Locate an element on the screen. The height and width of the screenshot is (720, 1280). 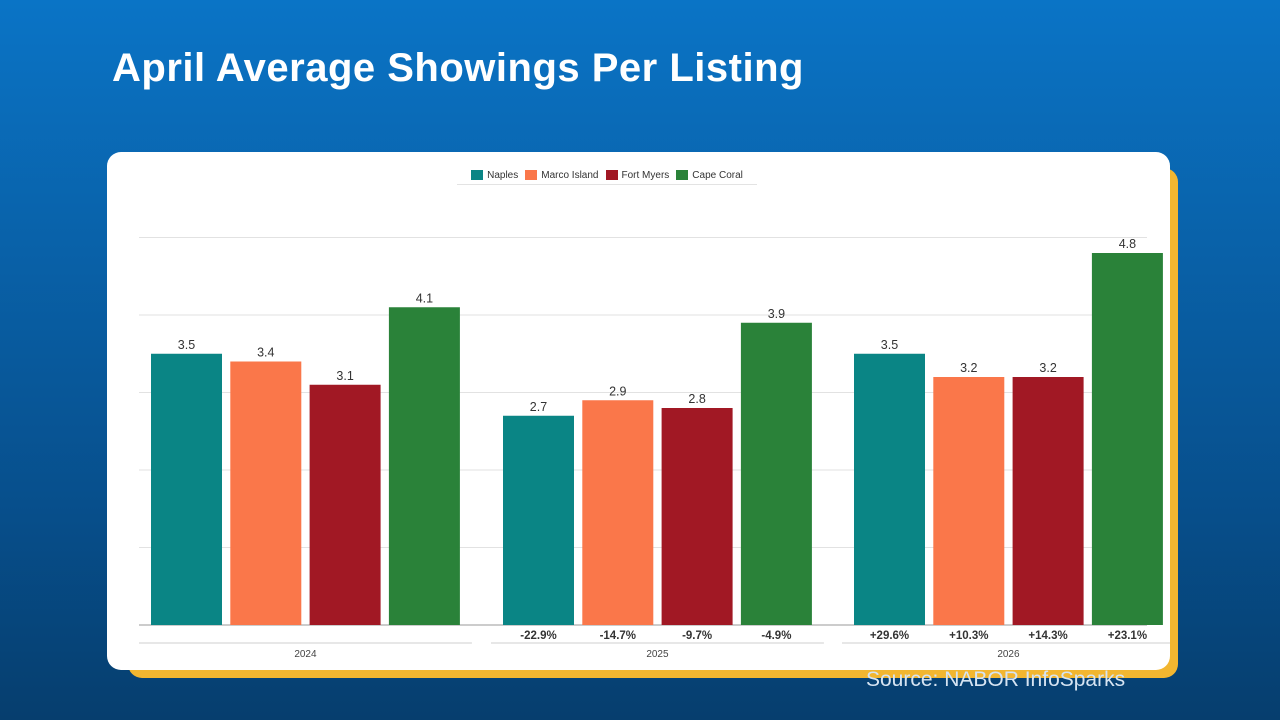
legend-item-naples: Naples is located at coordinates (494, 175).